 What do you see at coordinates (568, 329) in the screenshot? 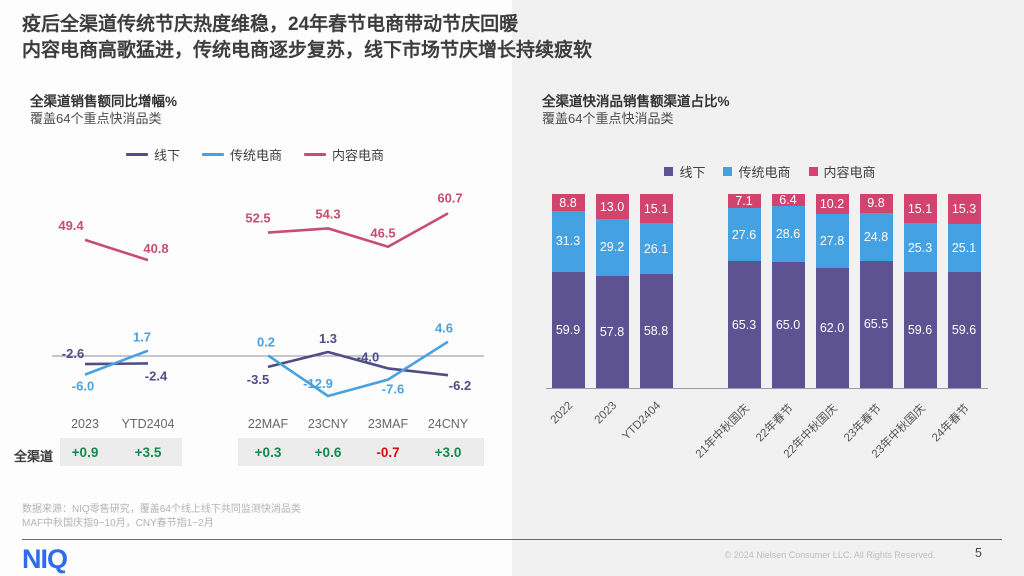
I see `bar-segment-线下: 59.9` at bounding box center [568, 329].